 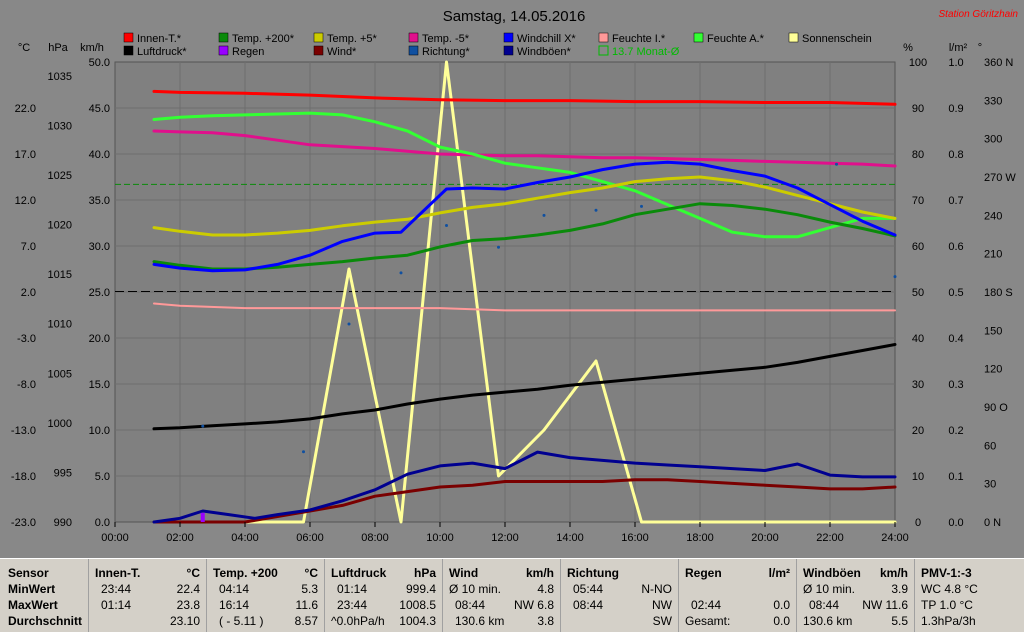 What do you see at coordinates (309, 589) in the screenshot?
I see `stats-value: 5.3` at bounding box center [309, 589].